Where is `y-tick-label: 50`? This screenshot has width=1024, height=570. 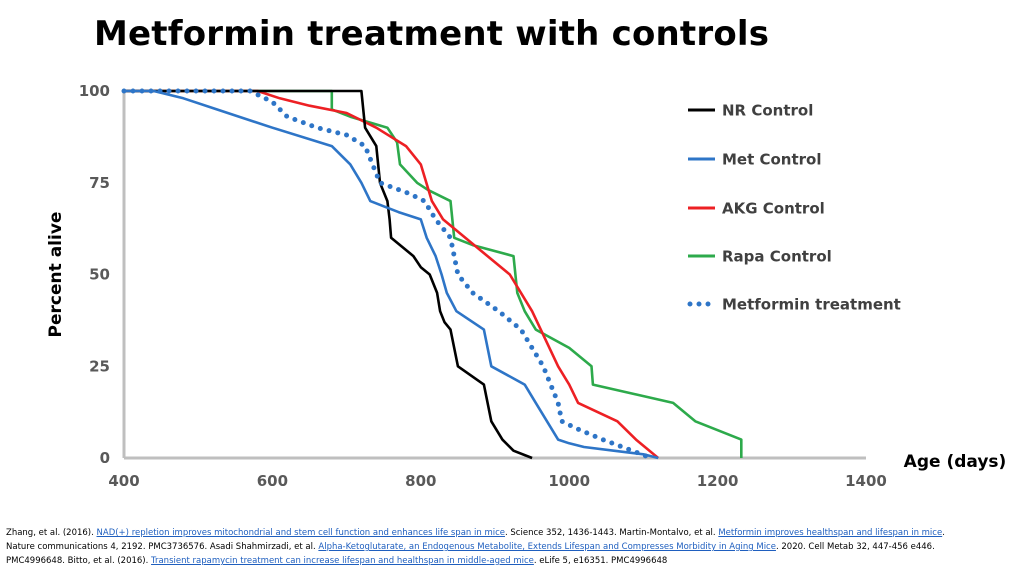
y-tick-label: 50 is located at coordinates (99, 275).